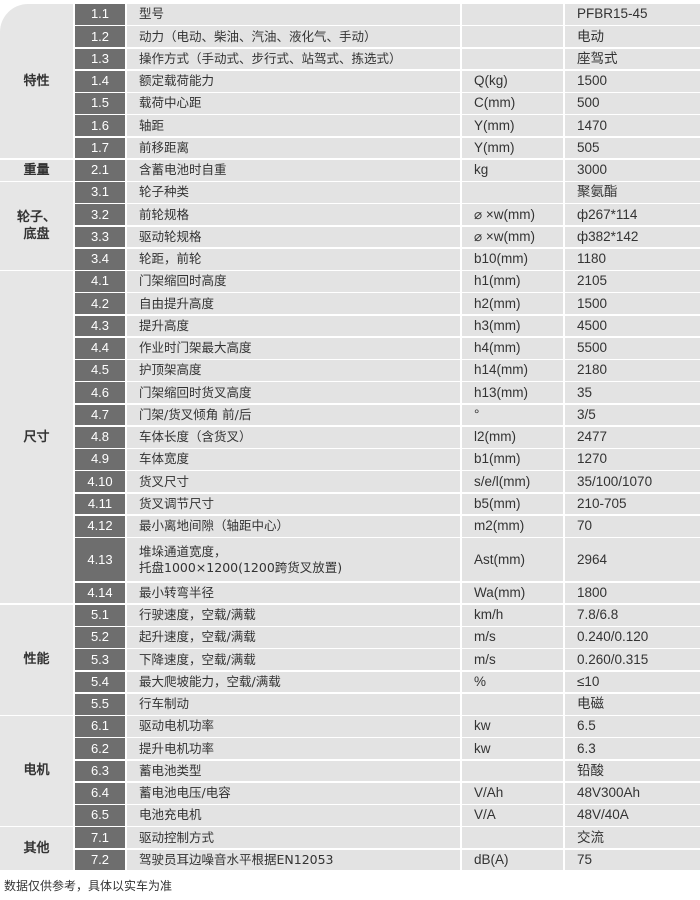  I want to click on row-item: 车体宽度, so click(293, 459).